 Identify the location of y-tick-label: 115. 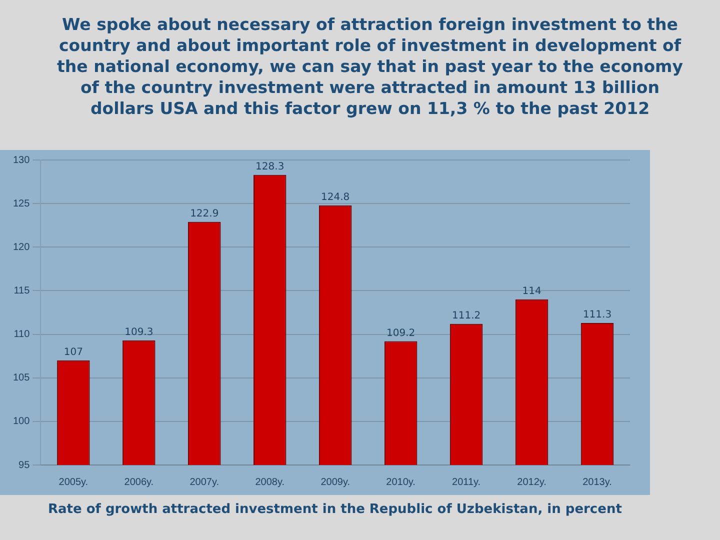
(22, 290).